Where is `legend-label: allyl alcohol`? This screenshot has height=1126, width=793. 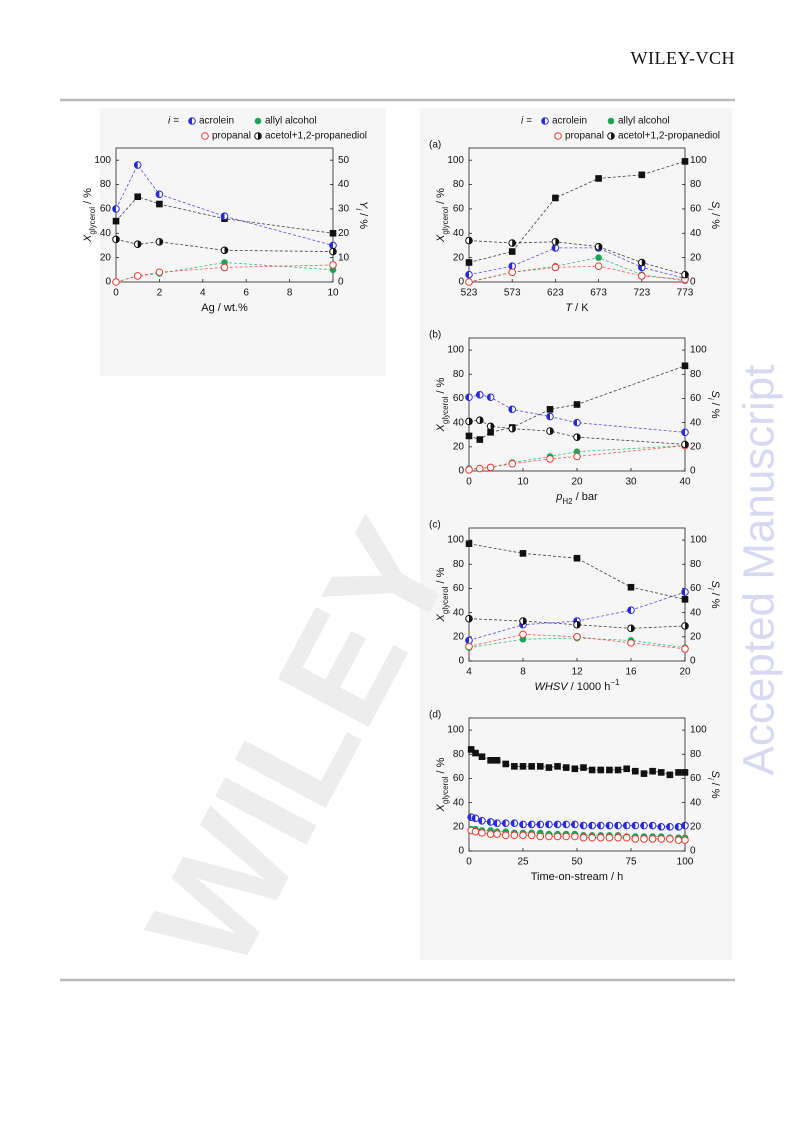
legend-label: allyl alcohol is located at coordinates (644, 121).